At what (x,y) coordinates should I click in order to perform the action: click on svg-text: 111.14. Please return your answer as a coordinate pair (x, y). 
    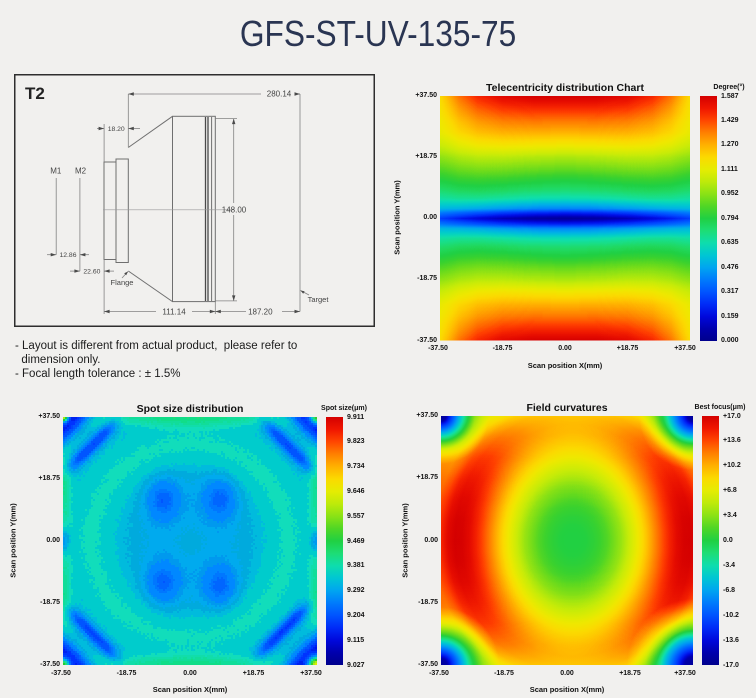
    Looking at the image, I should click on (174, 311).